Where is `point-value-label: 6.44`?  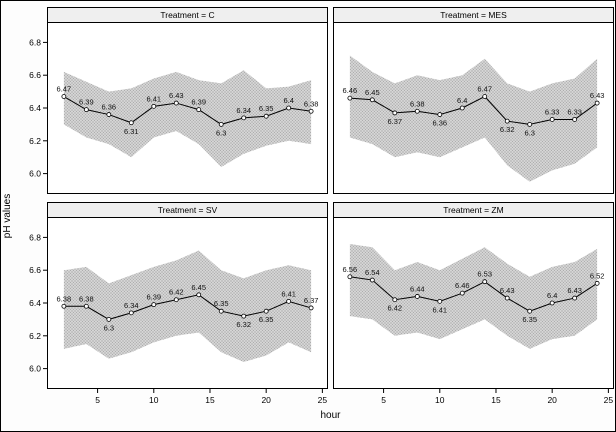 point-value-label: 6.44 is located at coordinates (417, 288).